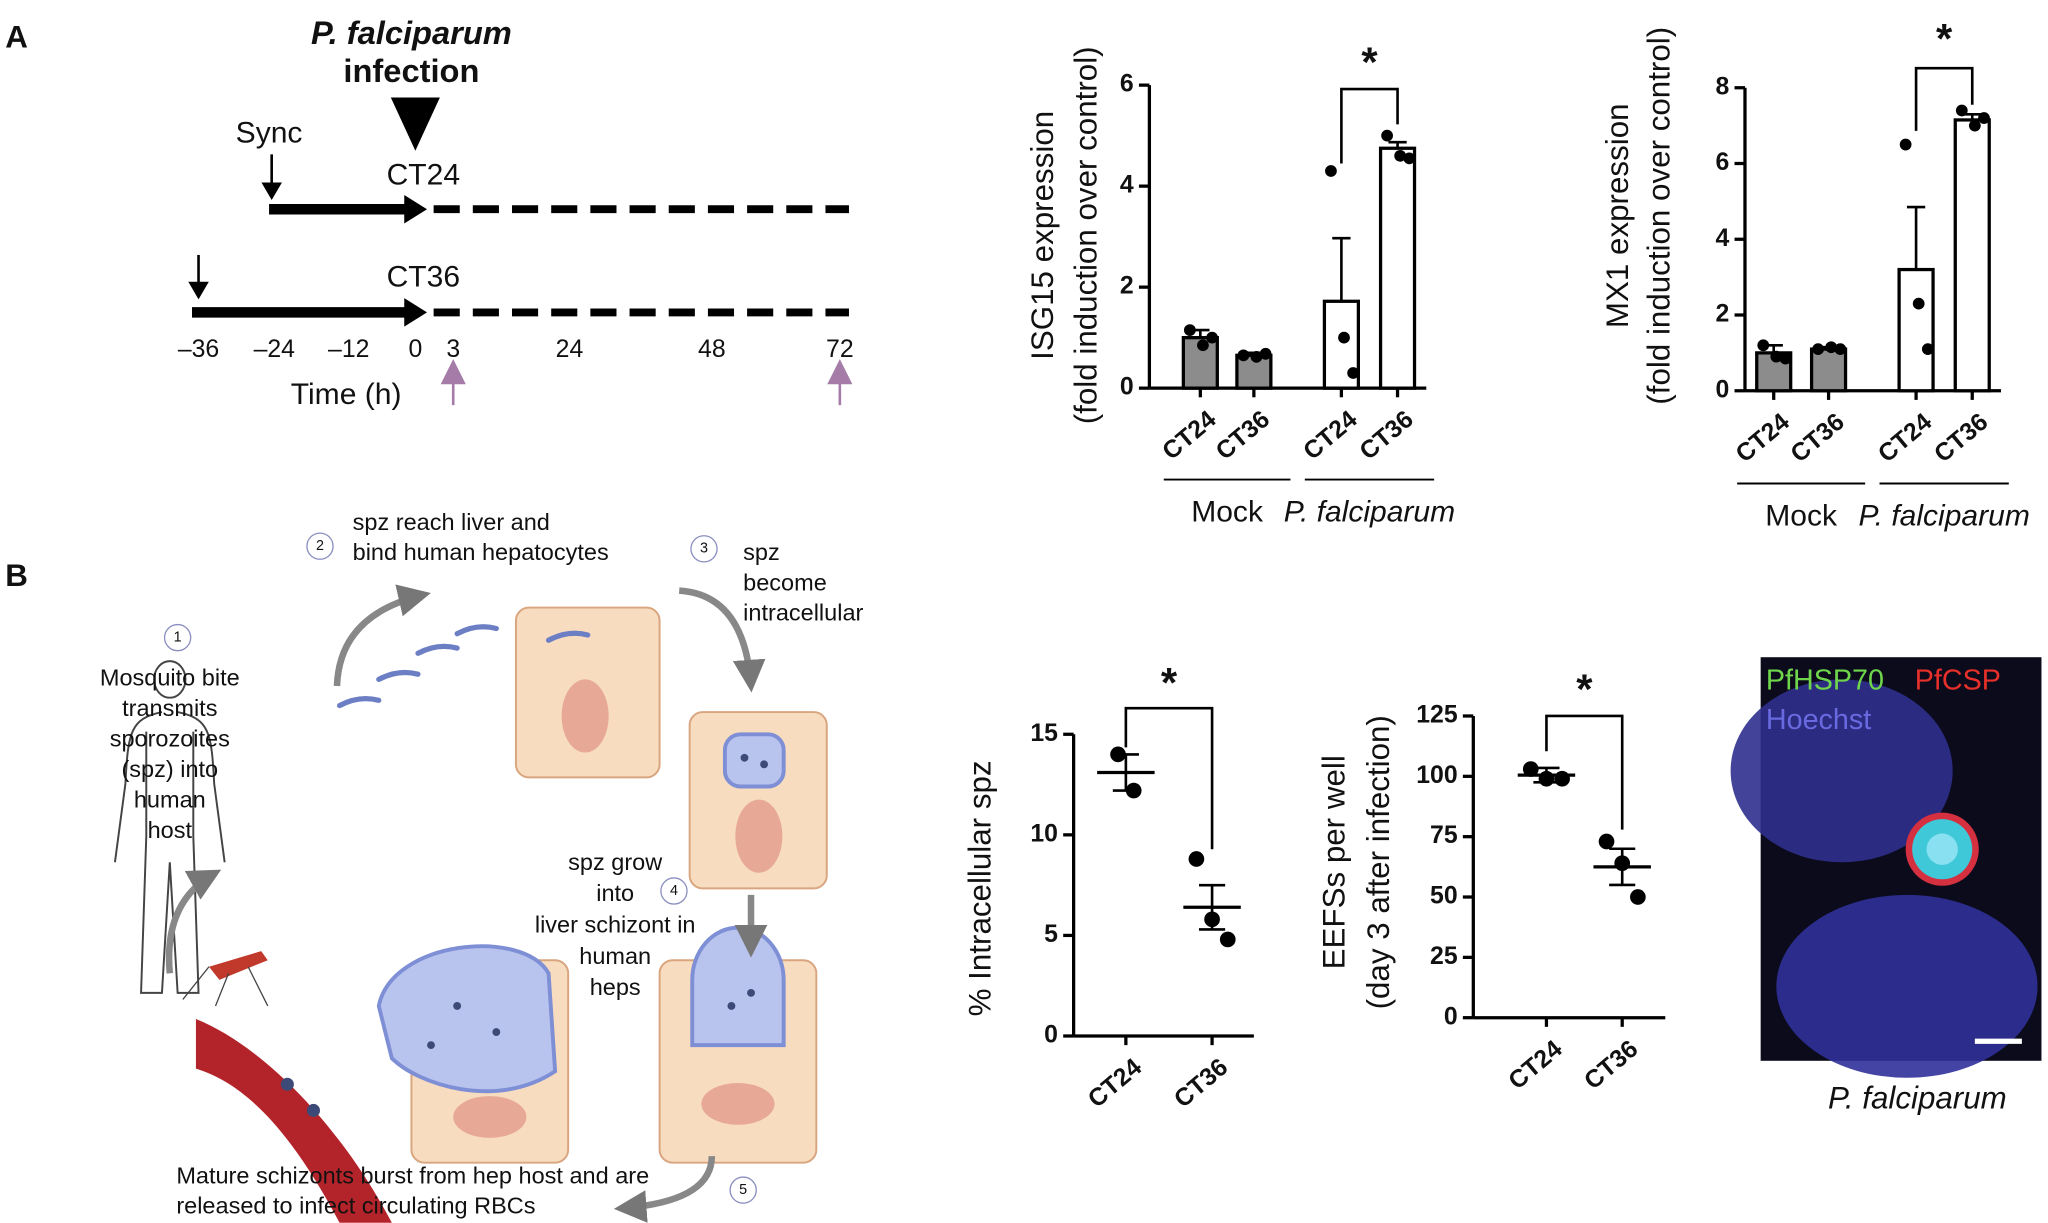 The width and height of the screenshot is (2048, 1223). What do you see at coordinates (1127, 84) in the screenshot?
I see `y-tick-label: 6` at bounding box center [1127, 84].